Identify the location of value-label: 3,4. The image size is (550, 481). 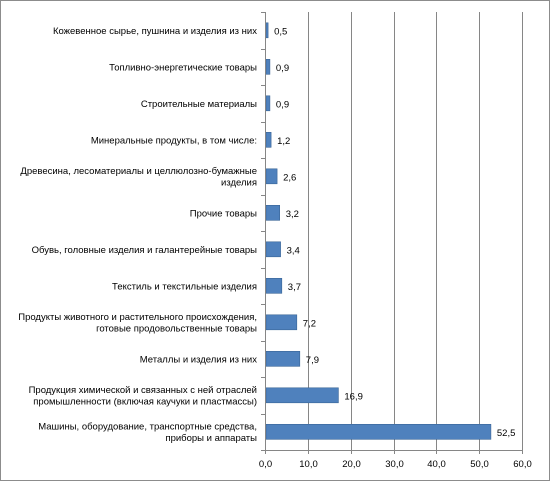
(293, 250).